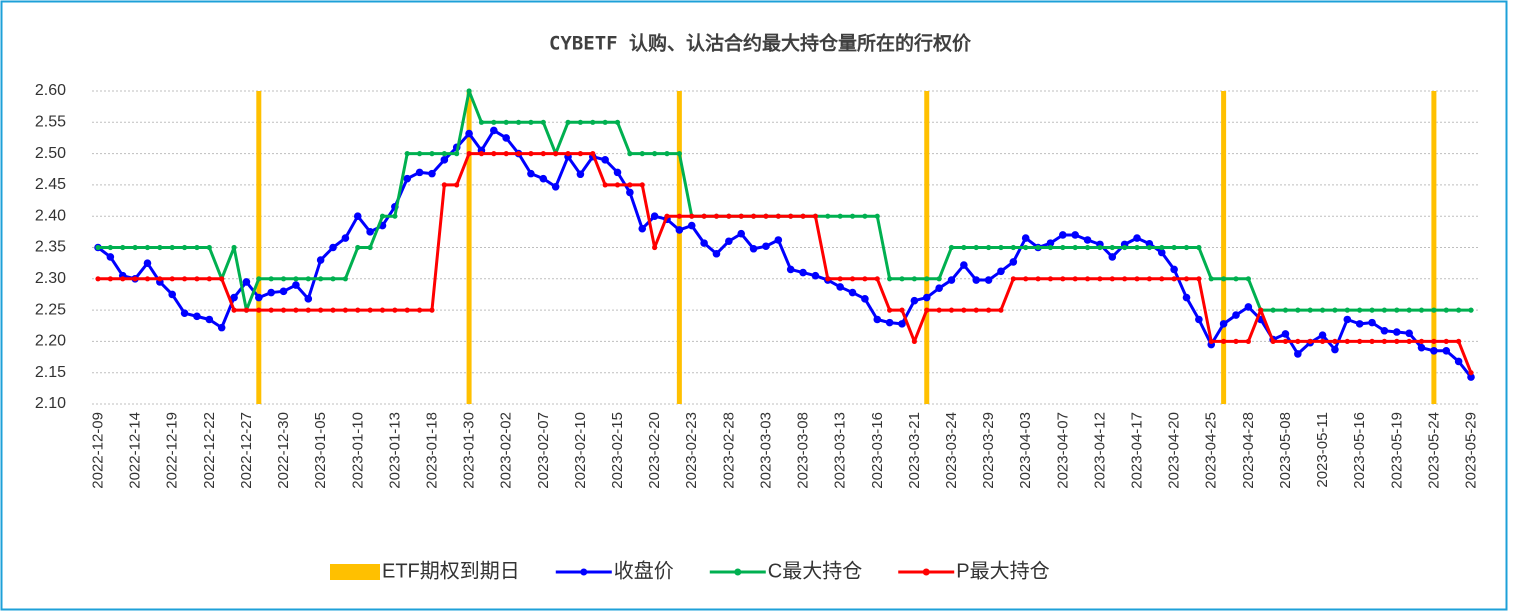 This screenshot has height=612, width=1521. I want to click on x-tick-label: 2023-02-07, so click(543, 450).